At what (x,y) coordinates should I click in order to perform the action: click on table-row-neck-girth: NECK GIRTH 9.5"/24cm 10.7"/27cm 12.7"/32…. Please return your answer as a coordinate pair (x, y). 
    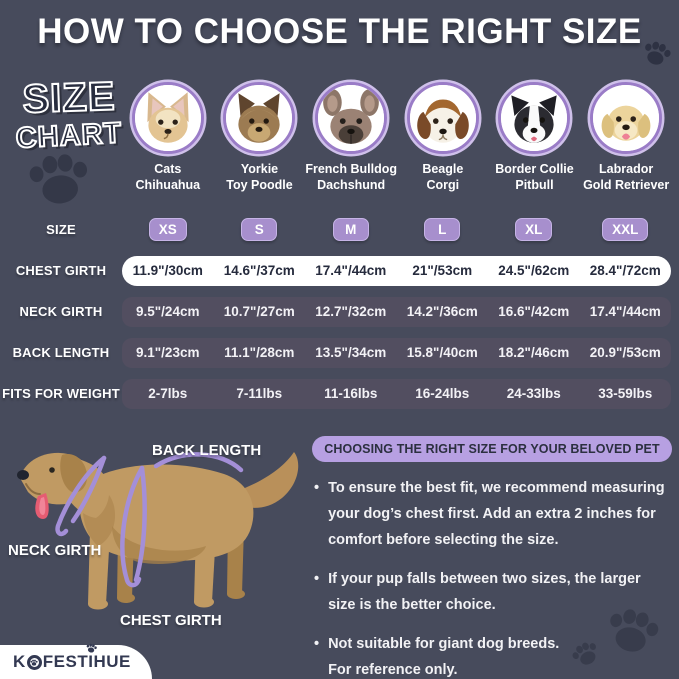
    Looking at the image, I should click on (339, 311).